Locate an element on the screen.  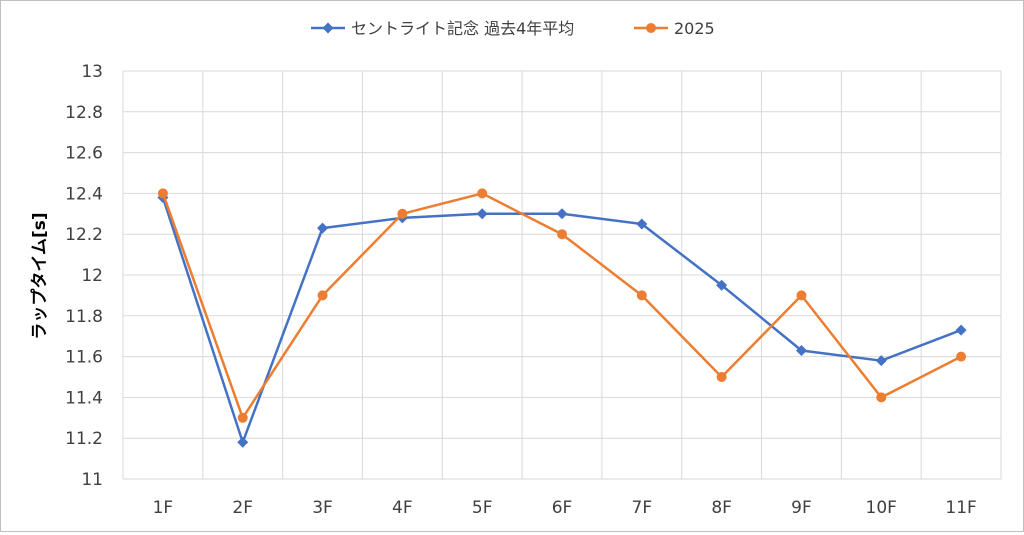
x-tick-label: 9F is located at coordinates (801, 508).